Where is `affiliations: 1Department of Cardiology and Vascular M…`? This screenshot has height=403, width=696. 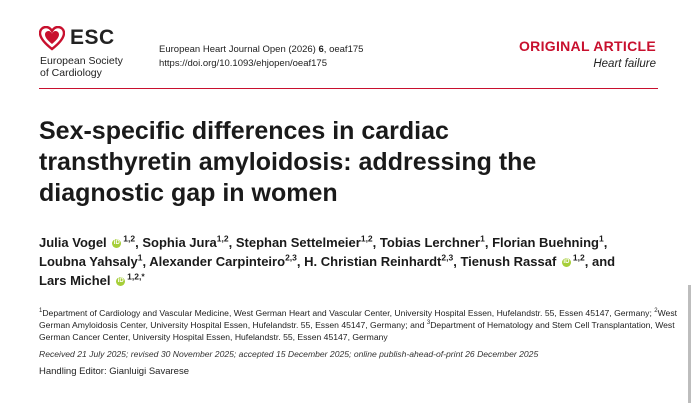 affiliations: 1Department of Cardiology and Vascular M… is located at coordinates (359, 325).